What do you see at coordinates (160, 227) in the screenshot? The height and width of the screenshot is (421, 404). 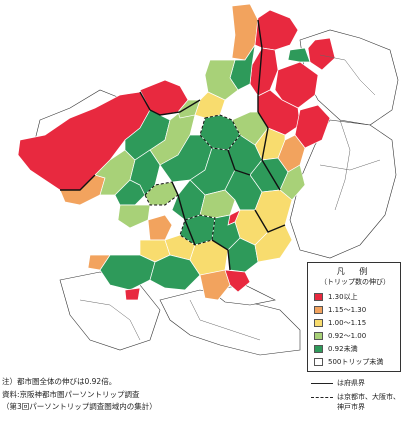 I see `area-coast-orange` at bounding box center [160, 227].